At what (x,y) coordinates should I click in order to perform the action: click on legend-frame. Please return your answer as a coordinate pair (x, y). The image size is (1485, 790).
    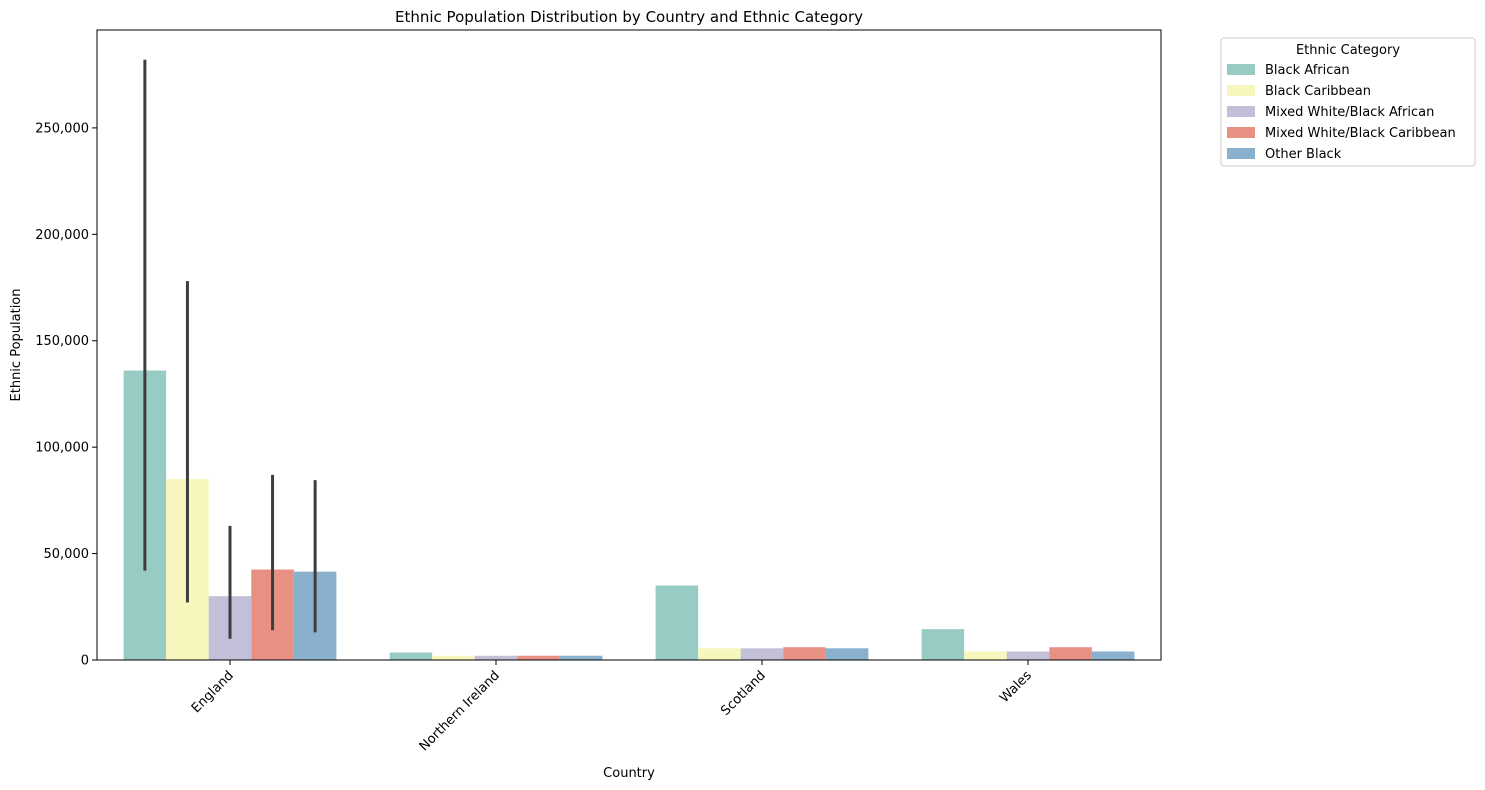
    Looking at the image, I should click on (1348, 102).